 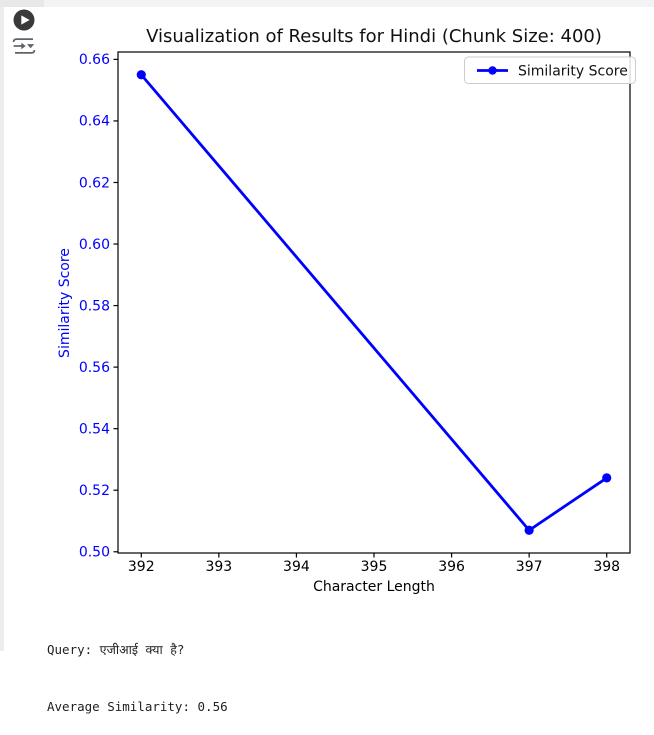 What do you see at coordinates (374, 567) in the screenshot?
I see `x-tick-label: 395` at bounding box center [374, 567].